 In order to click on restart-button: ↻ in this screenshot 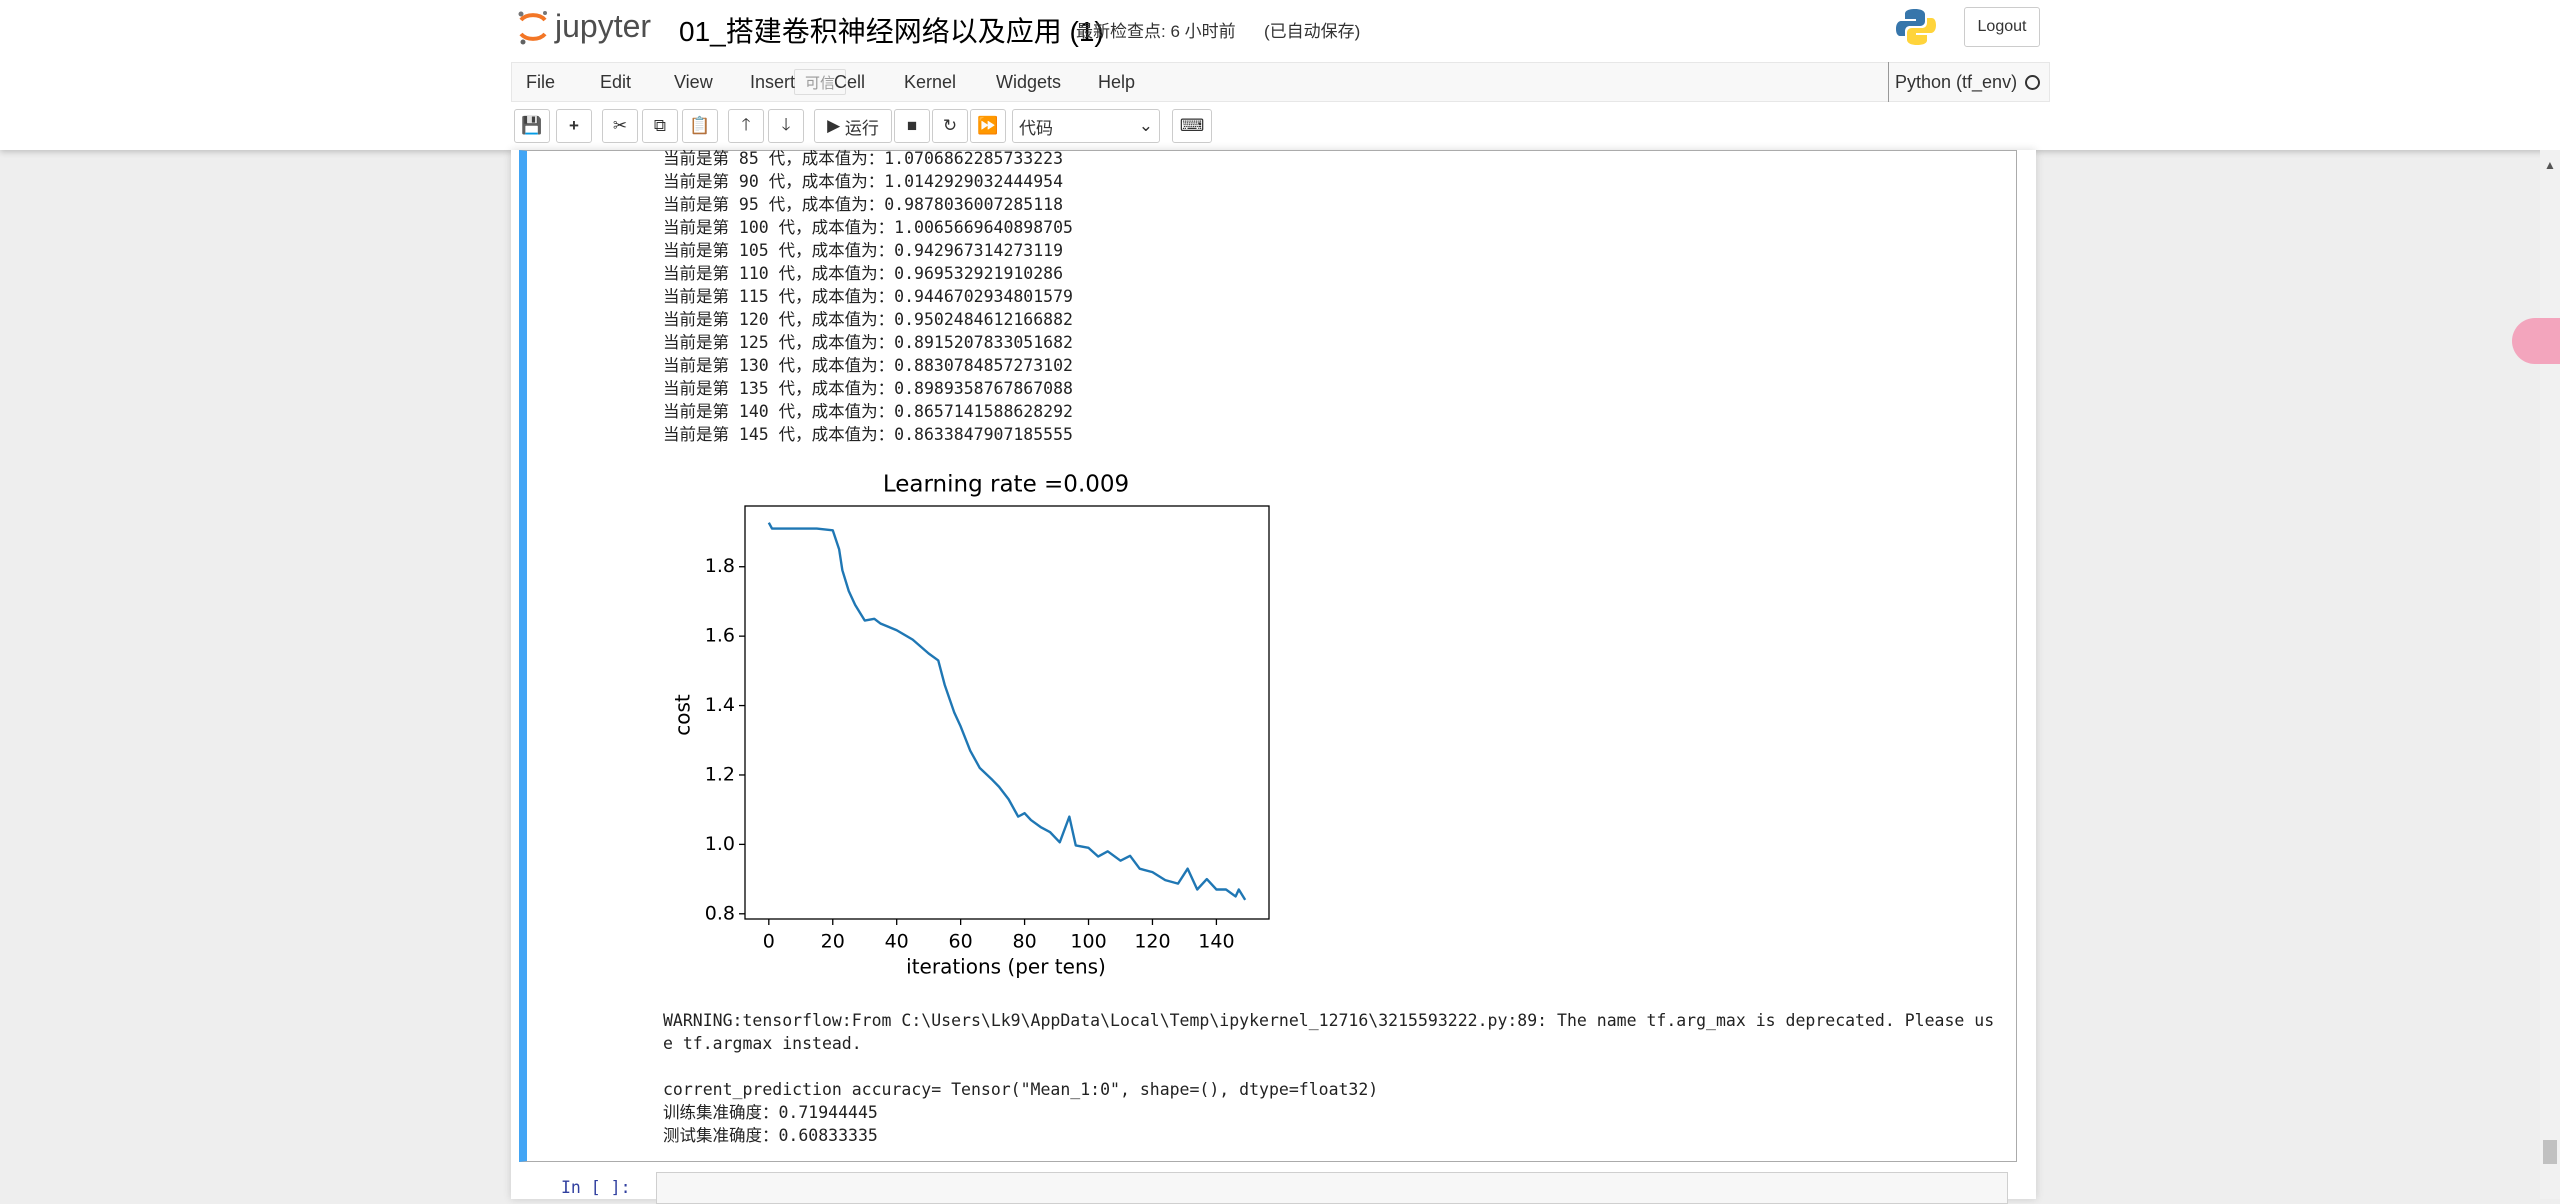, I will do `click(950, 126)`.